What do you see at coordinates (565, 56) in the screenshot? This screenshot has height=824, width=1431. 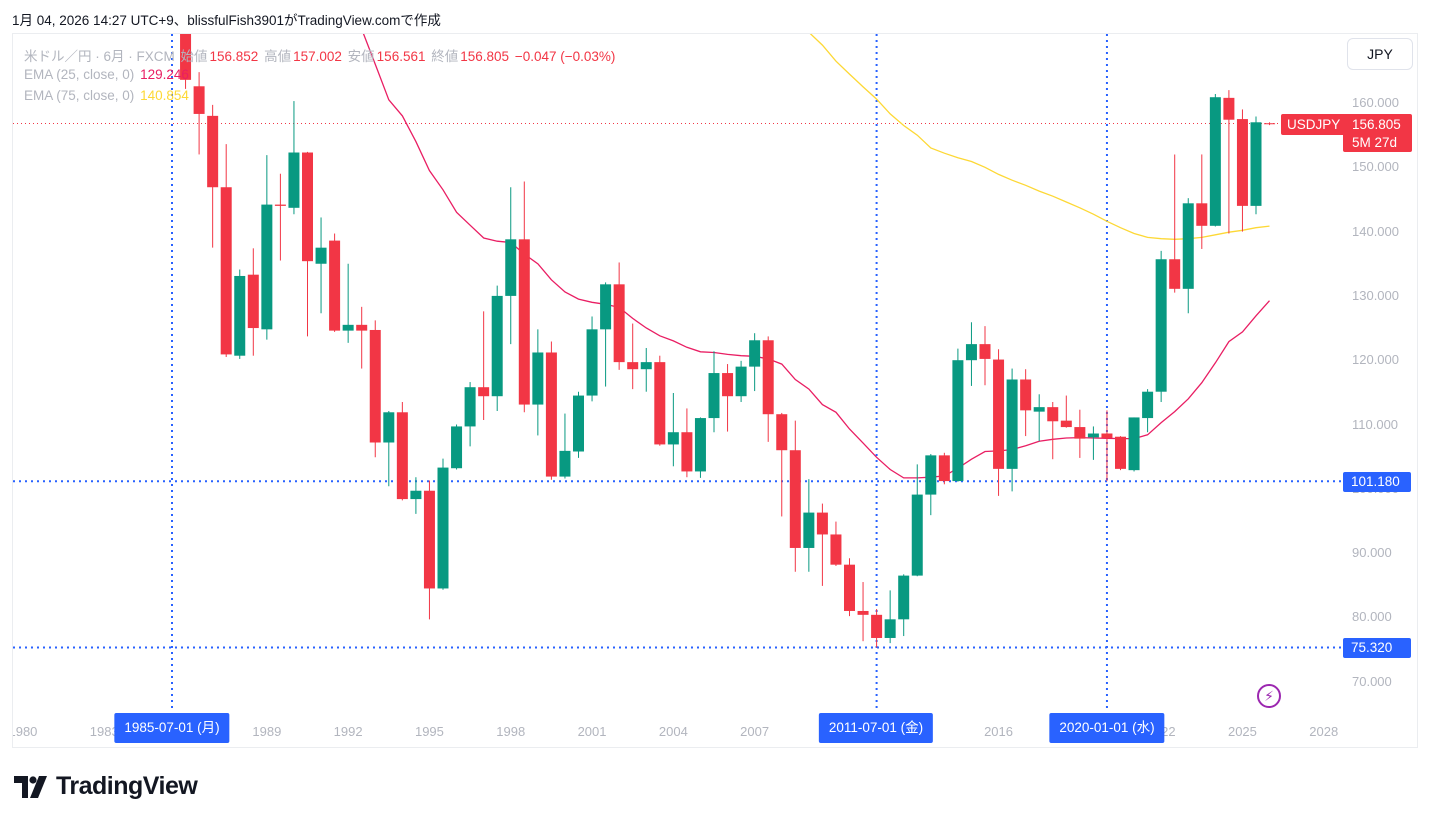 I see `legend-change: −0.047 (−0.03%)` at bounding box center [565, 56].